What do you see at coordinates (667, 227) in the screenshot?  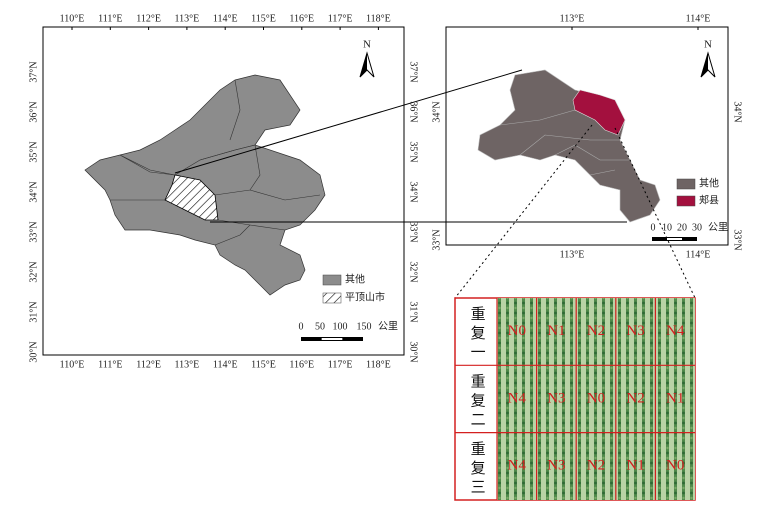 I see `scale-label: 10` at bounding box center [667, 227].